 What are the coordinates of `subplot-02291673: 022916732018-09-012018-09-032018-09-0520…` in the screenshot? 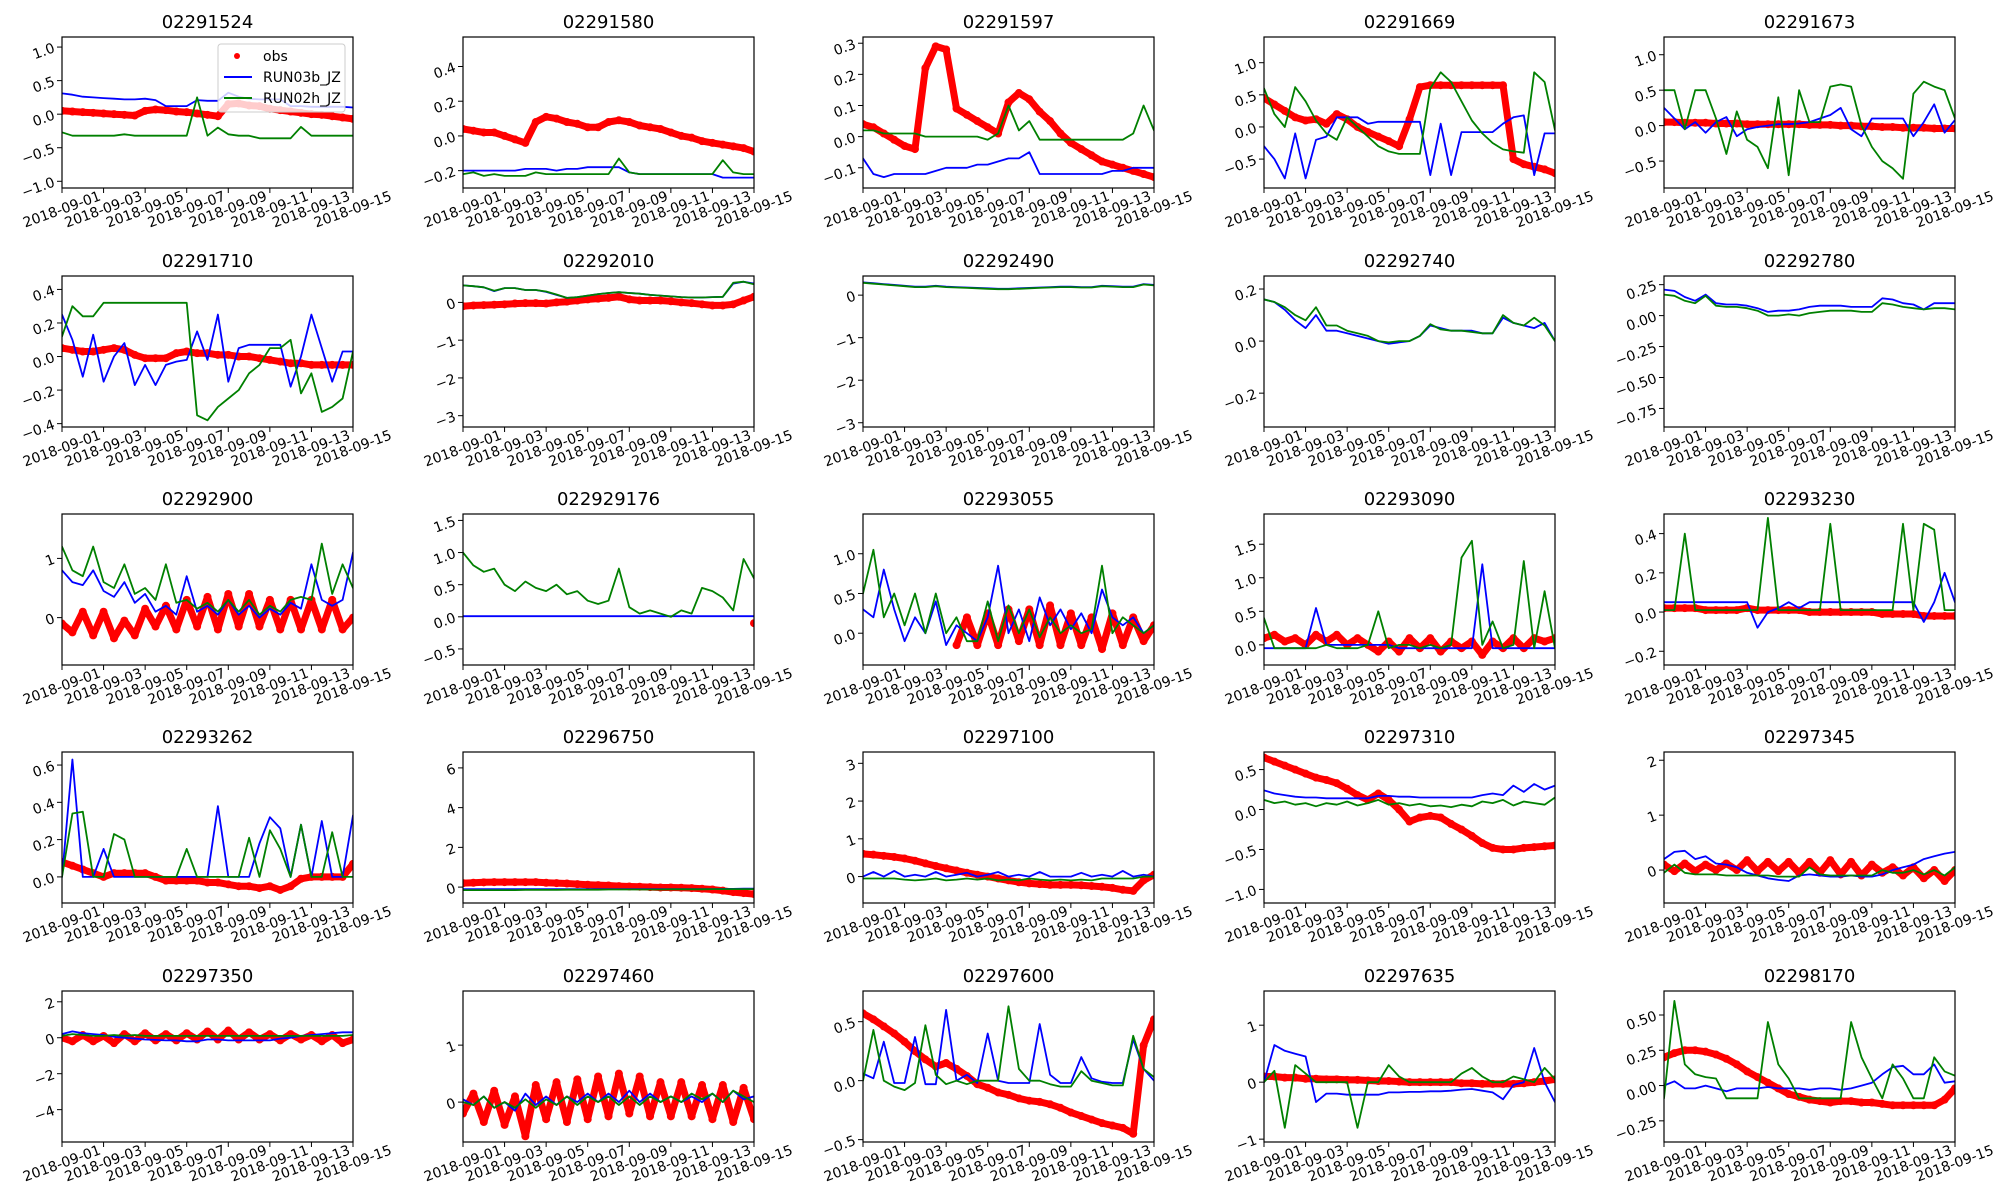 It's located at (1809, 121).